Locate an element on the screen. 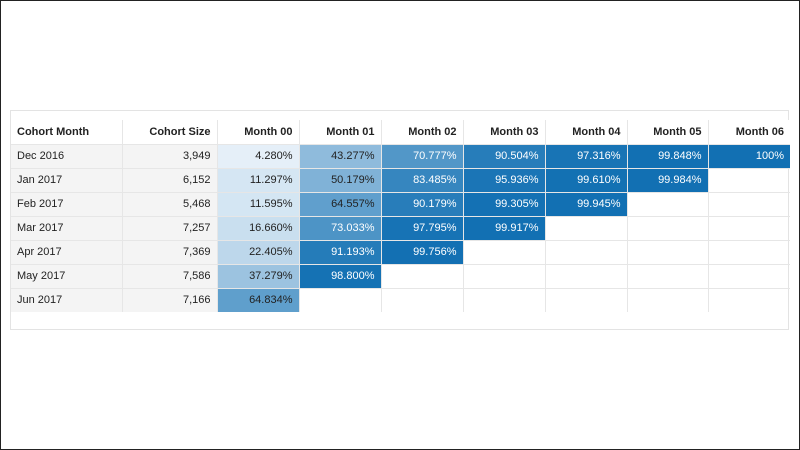 The image size is (800, 450). cohort-month-cell: May 2017 is located at coordinates (67, 276).